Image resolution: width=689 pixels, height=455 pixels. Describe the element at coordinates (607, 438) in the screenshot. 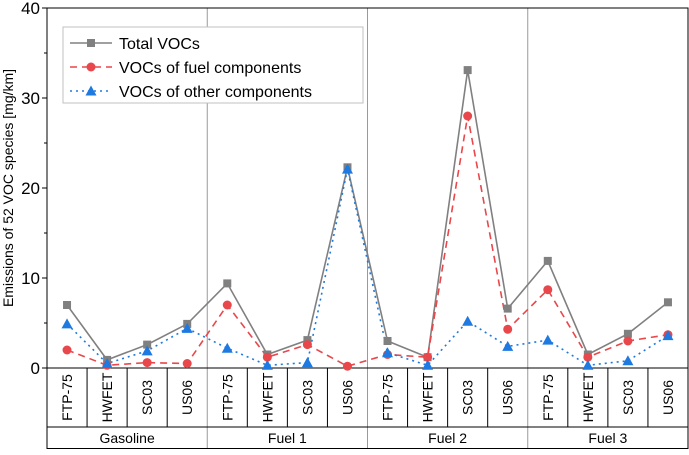

I see `x-group-label: Fuel 3` at that location.